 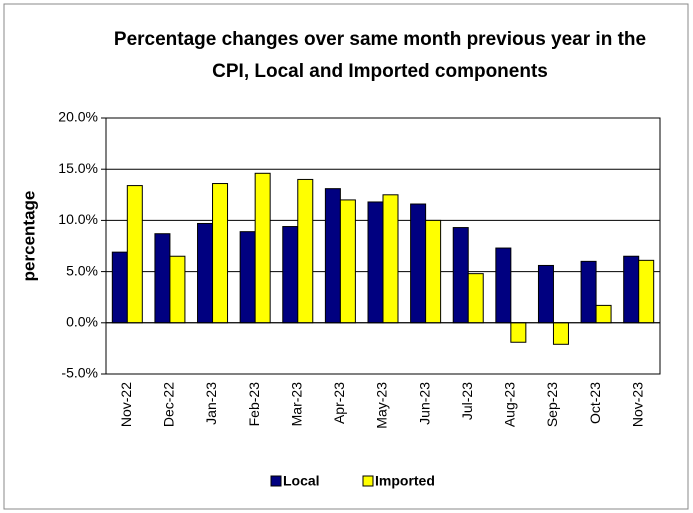 What do you see at coordinates (552, 404) in the screenshot?
I see `x-tick-label: Sep-23` at bounding box center [552, 404].